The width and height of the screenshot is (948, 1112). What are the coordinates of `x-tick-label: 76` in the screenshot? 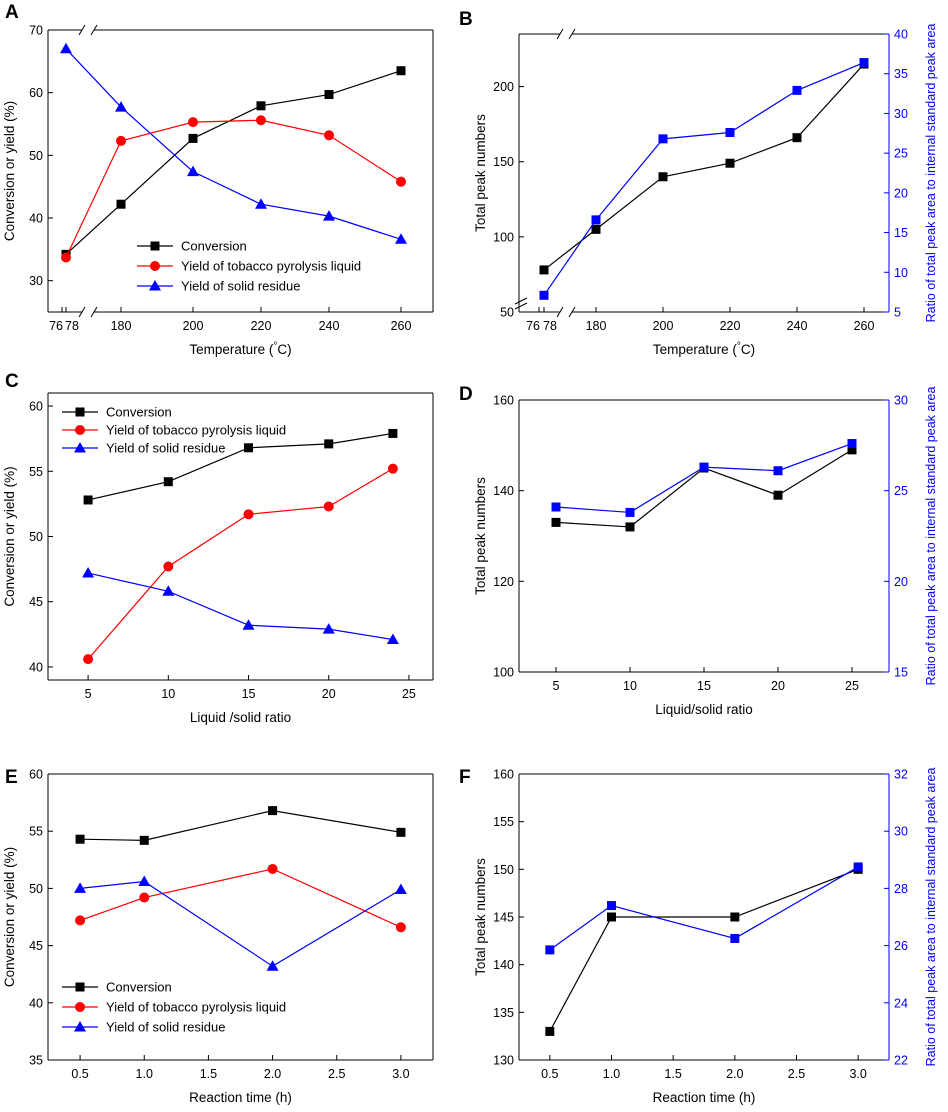 It's located at (56, 326).